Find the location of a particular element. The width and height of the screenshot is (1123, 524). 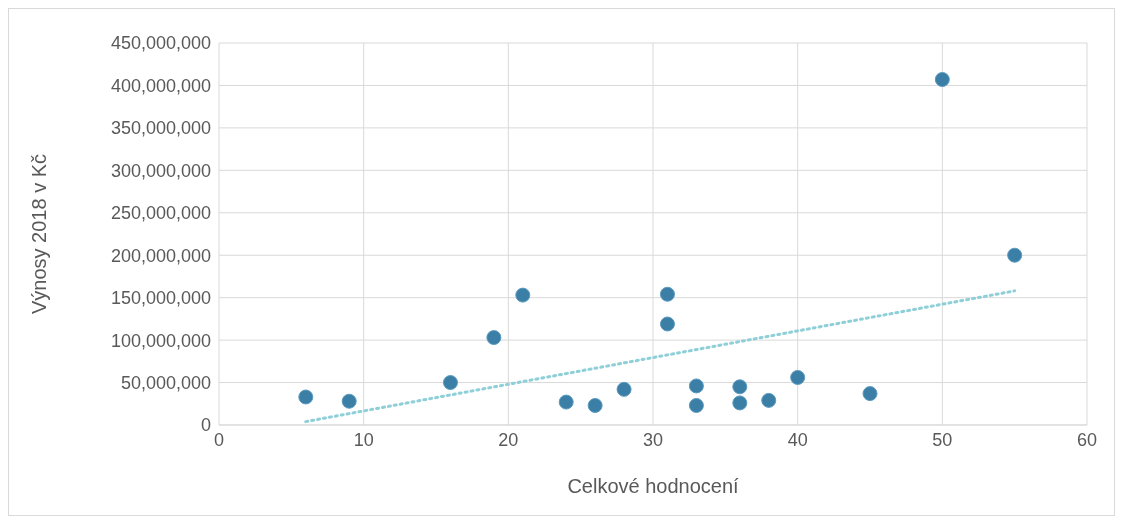

y-tick-label: 450,000,000 is located at coordinates (160, 43).